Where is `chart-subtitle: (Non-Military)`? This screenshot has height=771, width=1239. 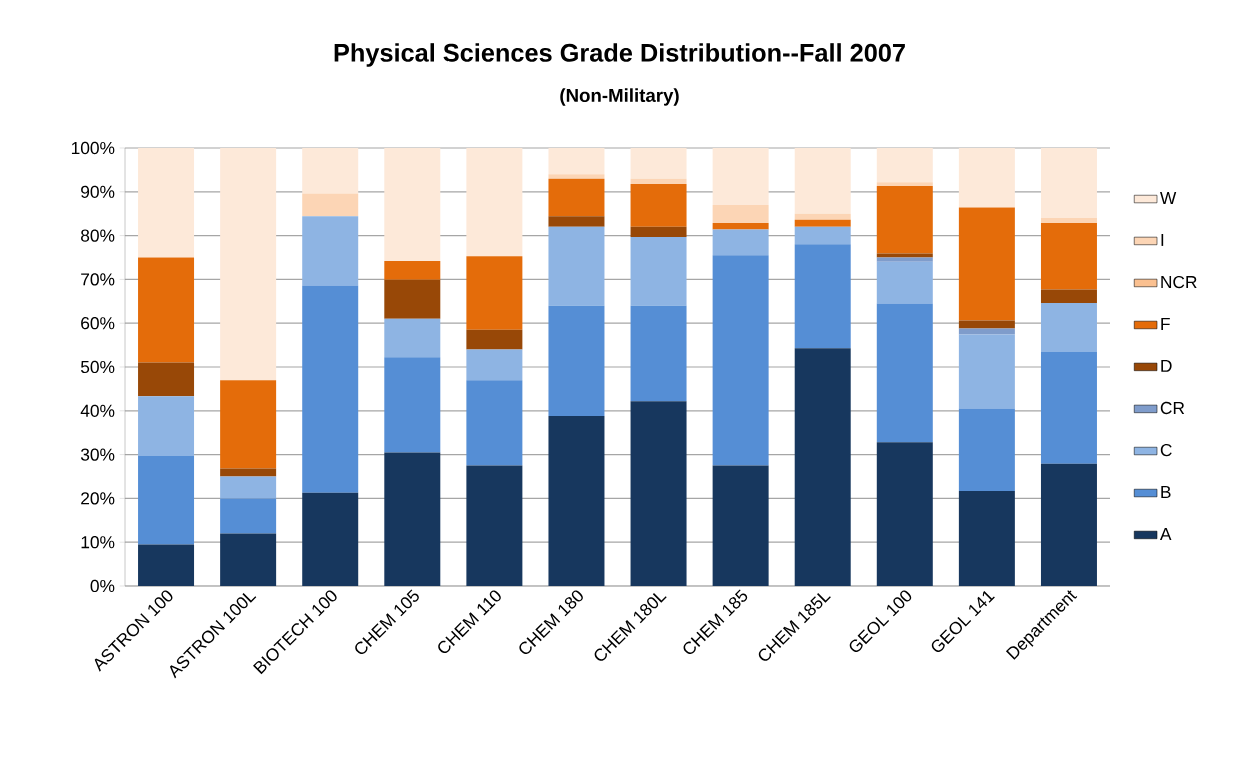 chart-subtitle: (Non-Military) is located at coordinates (619, 97).